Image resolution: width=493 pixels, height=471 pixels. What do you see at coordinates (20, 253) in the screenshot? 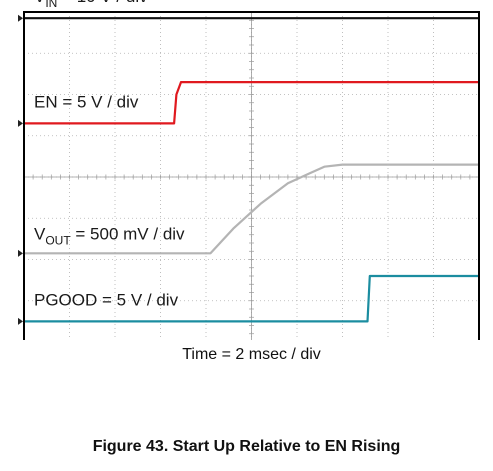
I see `channel-marker-vout` at bounding box center [20, 253].